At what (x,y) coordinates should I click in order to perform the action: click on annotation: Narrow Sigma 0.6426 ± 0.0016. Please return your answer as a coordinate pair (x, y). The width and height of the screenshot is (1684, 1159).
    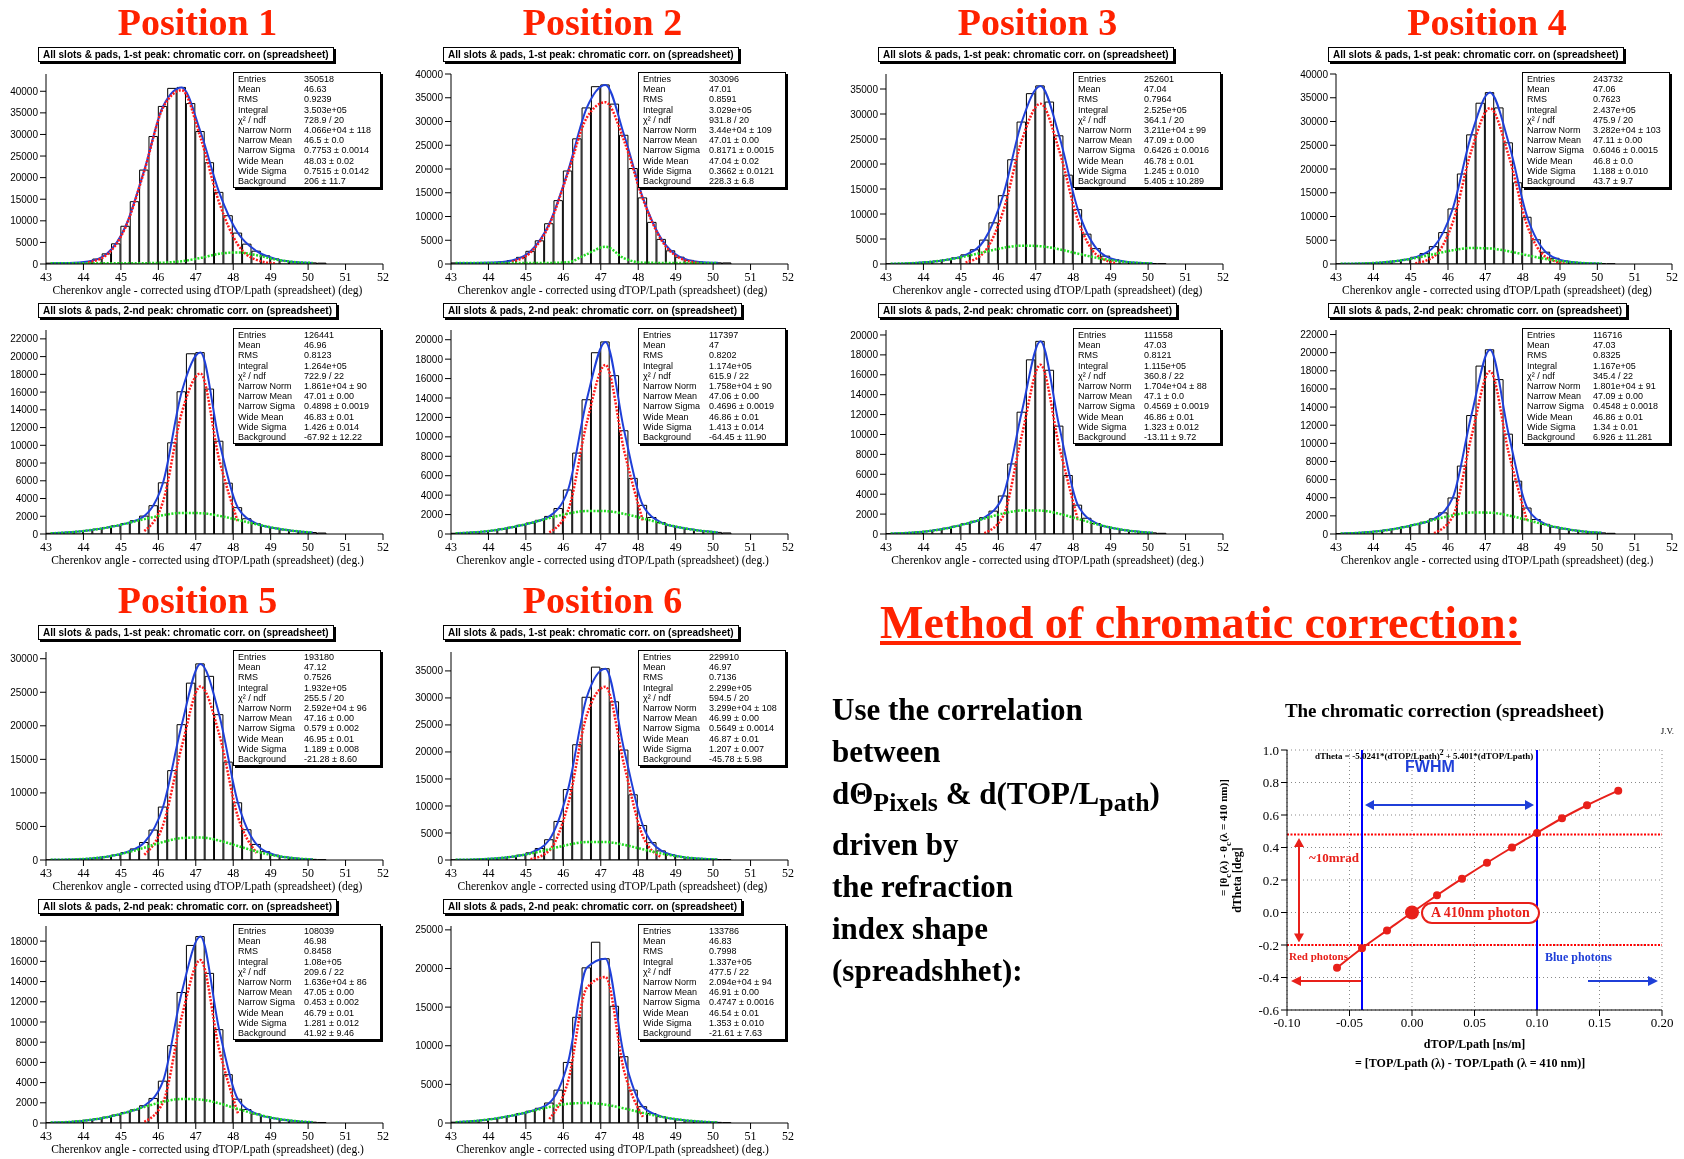
    Looking at the image, I should click on (1144, 150).